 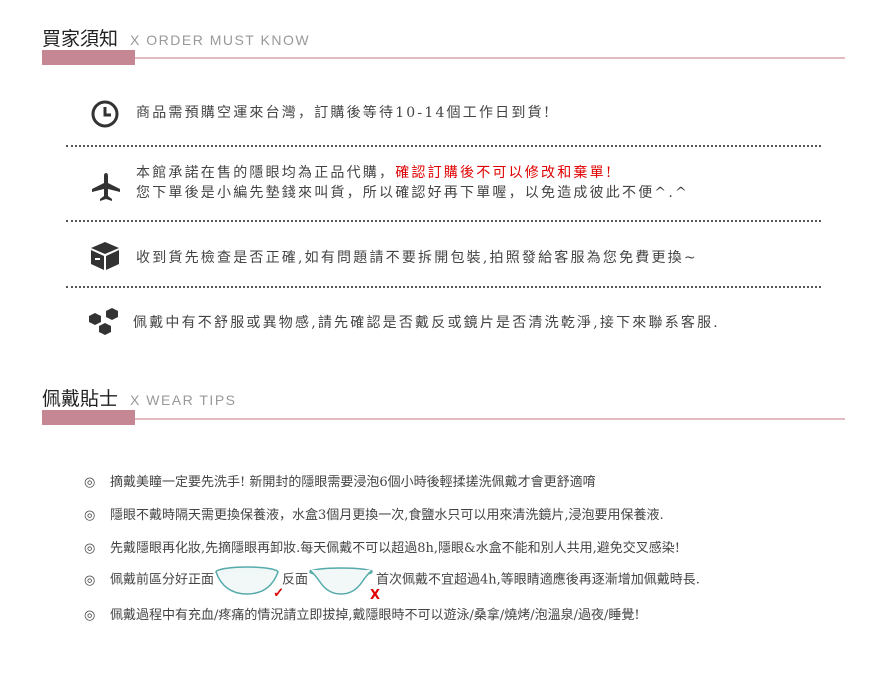 What do you see at coordinates (417, 258) in the screenshot?
I see `notice-text: 收到貨先檢查是否正確,如有問題請不要拆開包裝,拍照發給客服為您免費更換~` at bounding box center [417, 258].